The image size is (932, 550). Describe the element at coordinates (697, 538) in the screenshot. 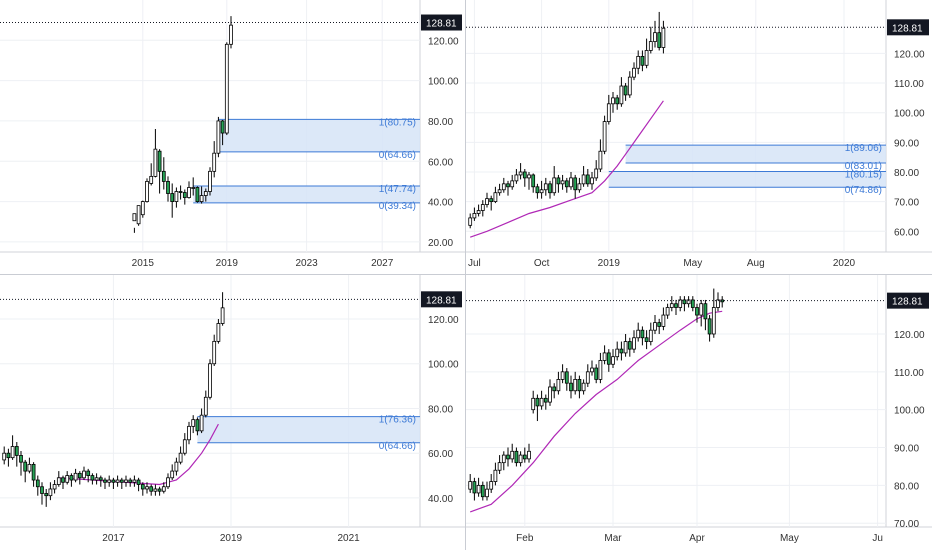

I see `x-tick-label: Apr` at that location.